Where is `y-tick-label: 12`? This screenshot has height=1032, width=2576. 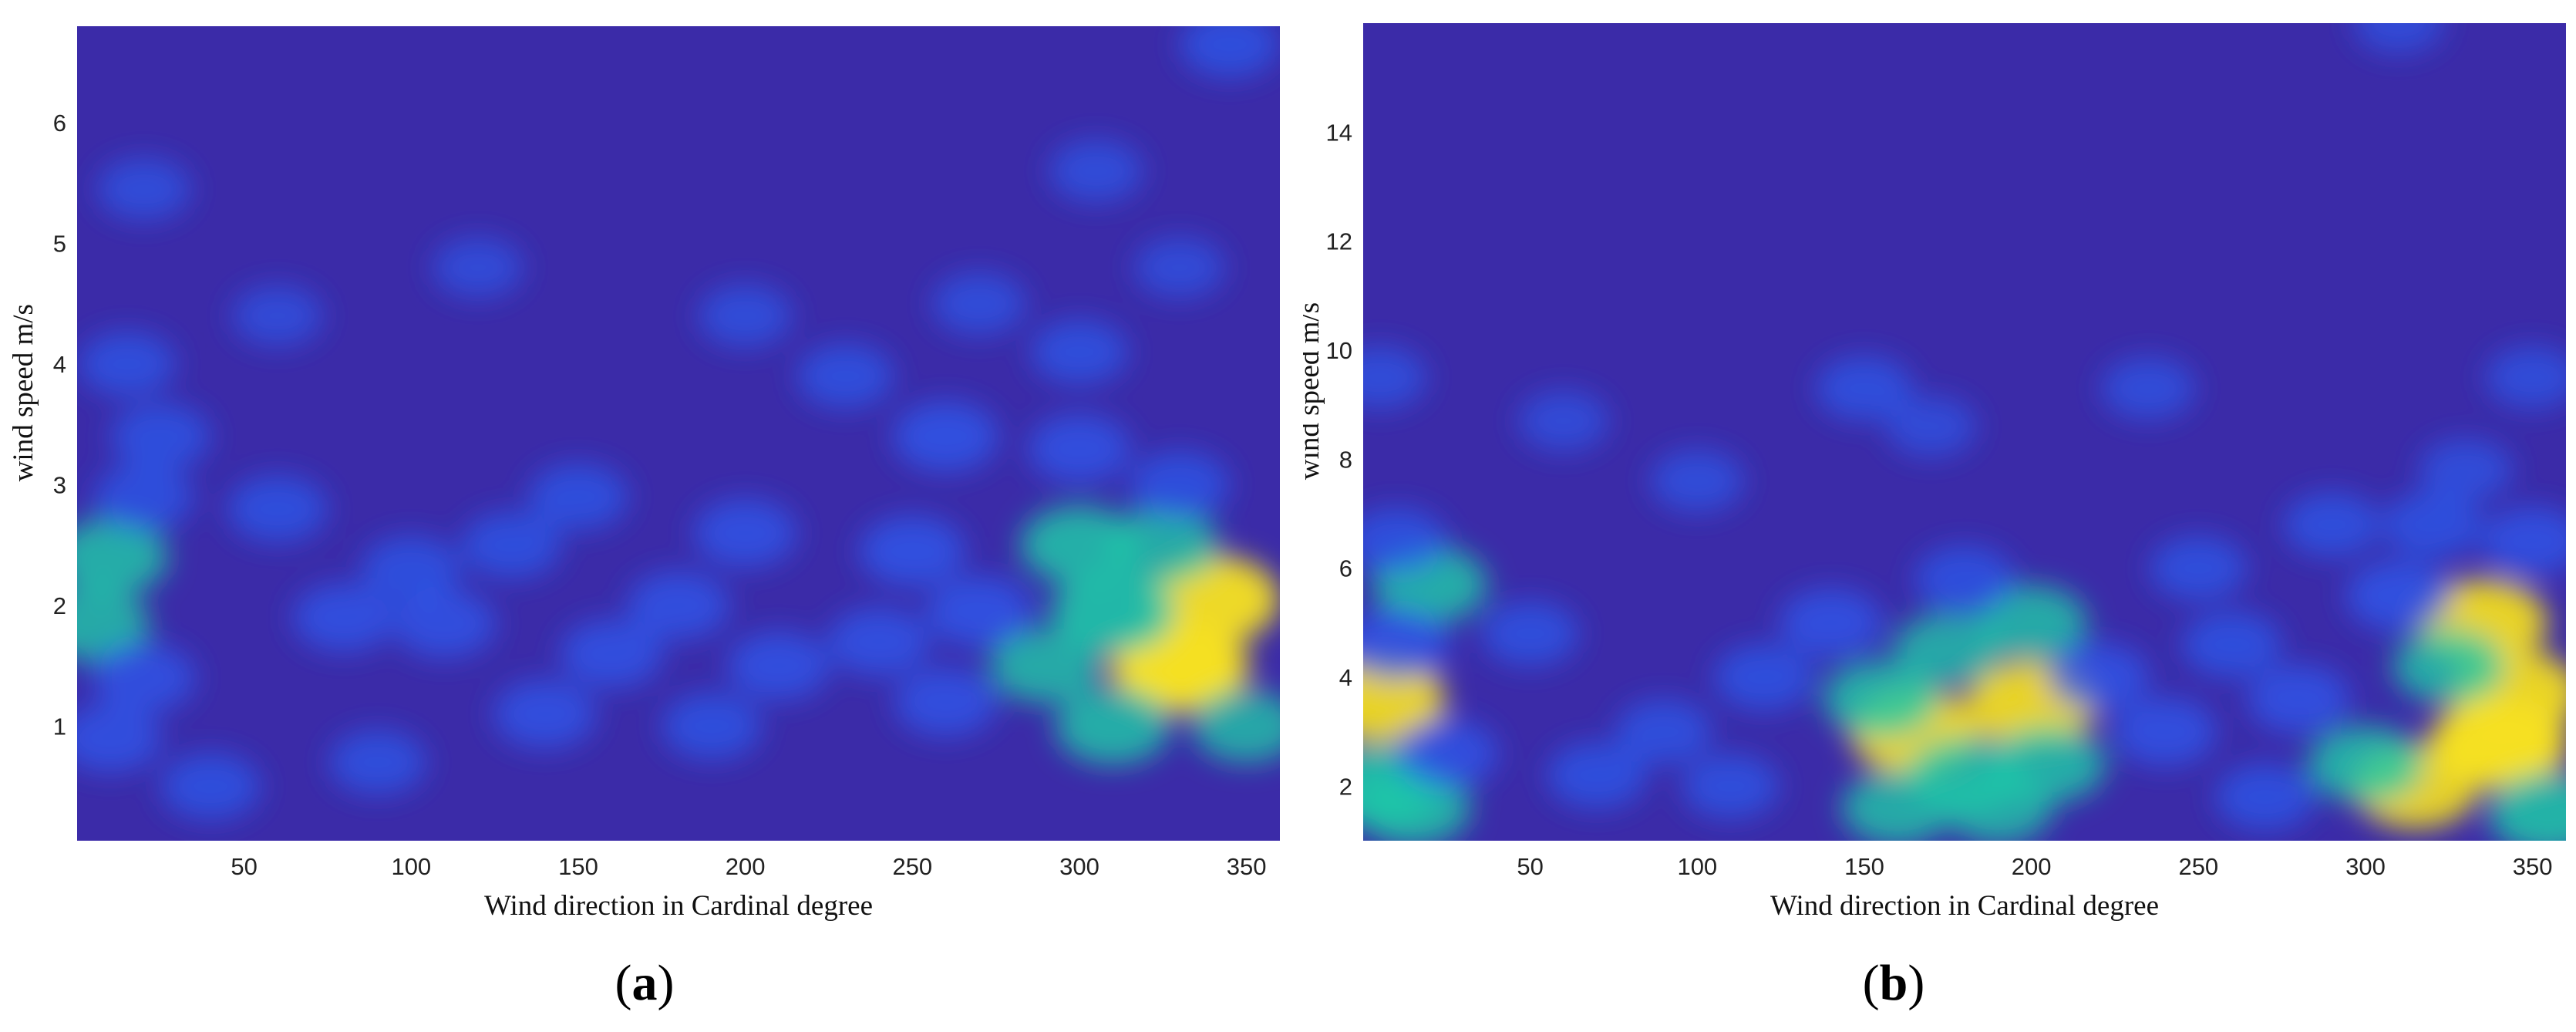
y-tick-label: 12 is located at coordinates (1339, 241).